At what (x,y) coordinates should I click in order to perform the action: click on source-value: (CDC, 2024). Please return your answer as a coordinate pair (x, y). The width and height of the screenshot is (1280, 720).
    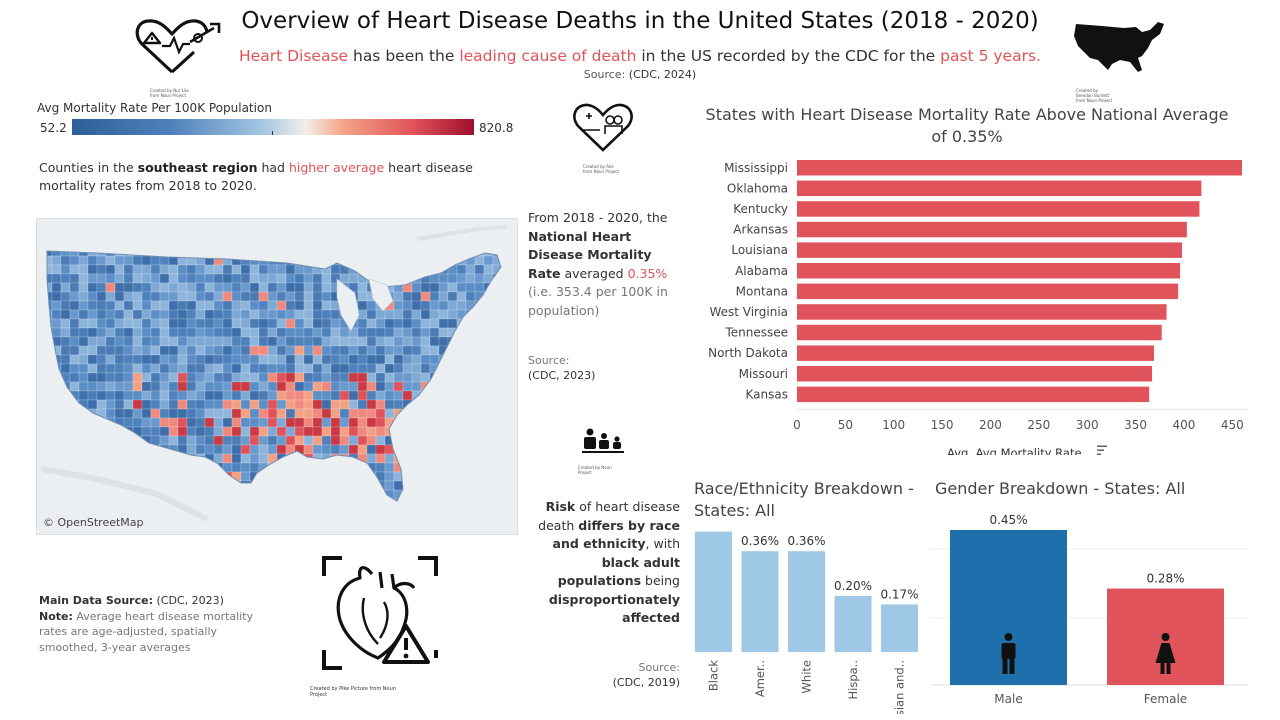
    Looking at the image, I should click on (662, 74).